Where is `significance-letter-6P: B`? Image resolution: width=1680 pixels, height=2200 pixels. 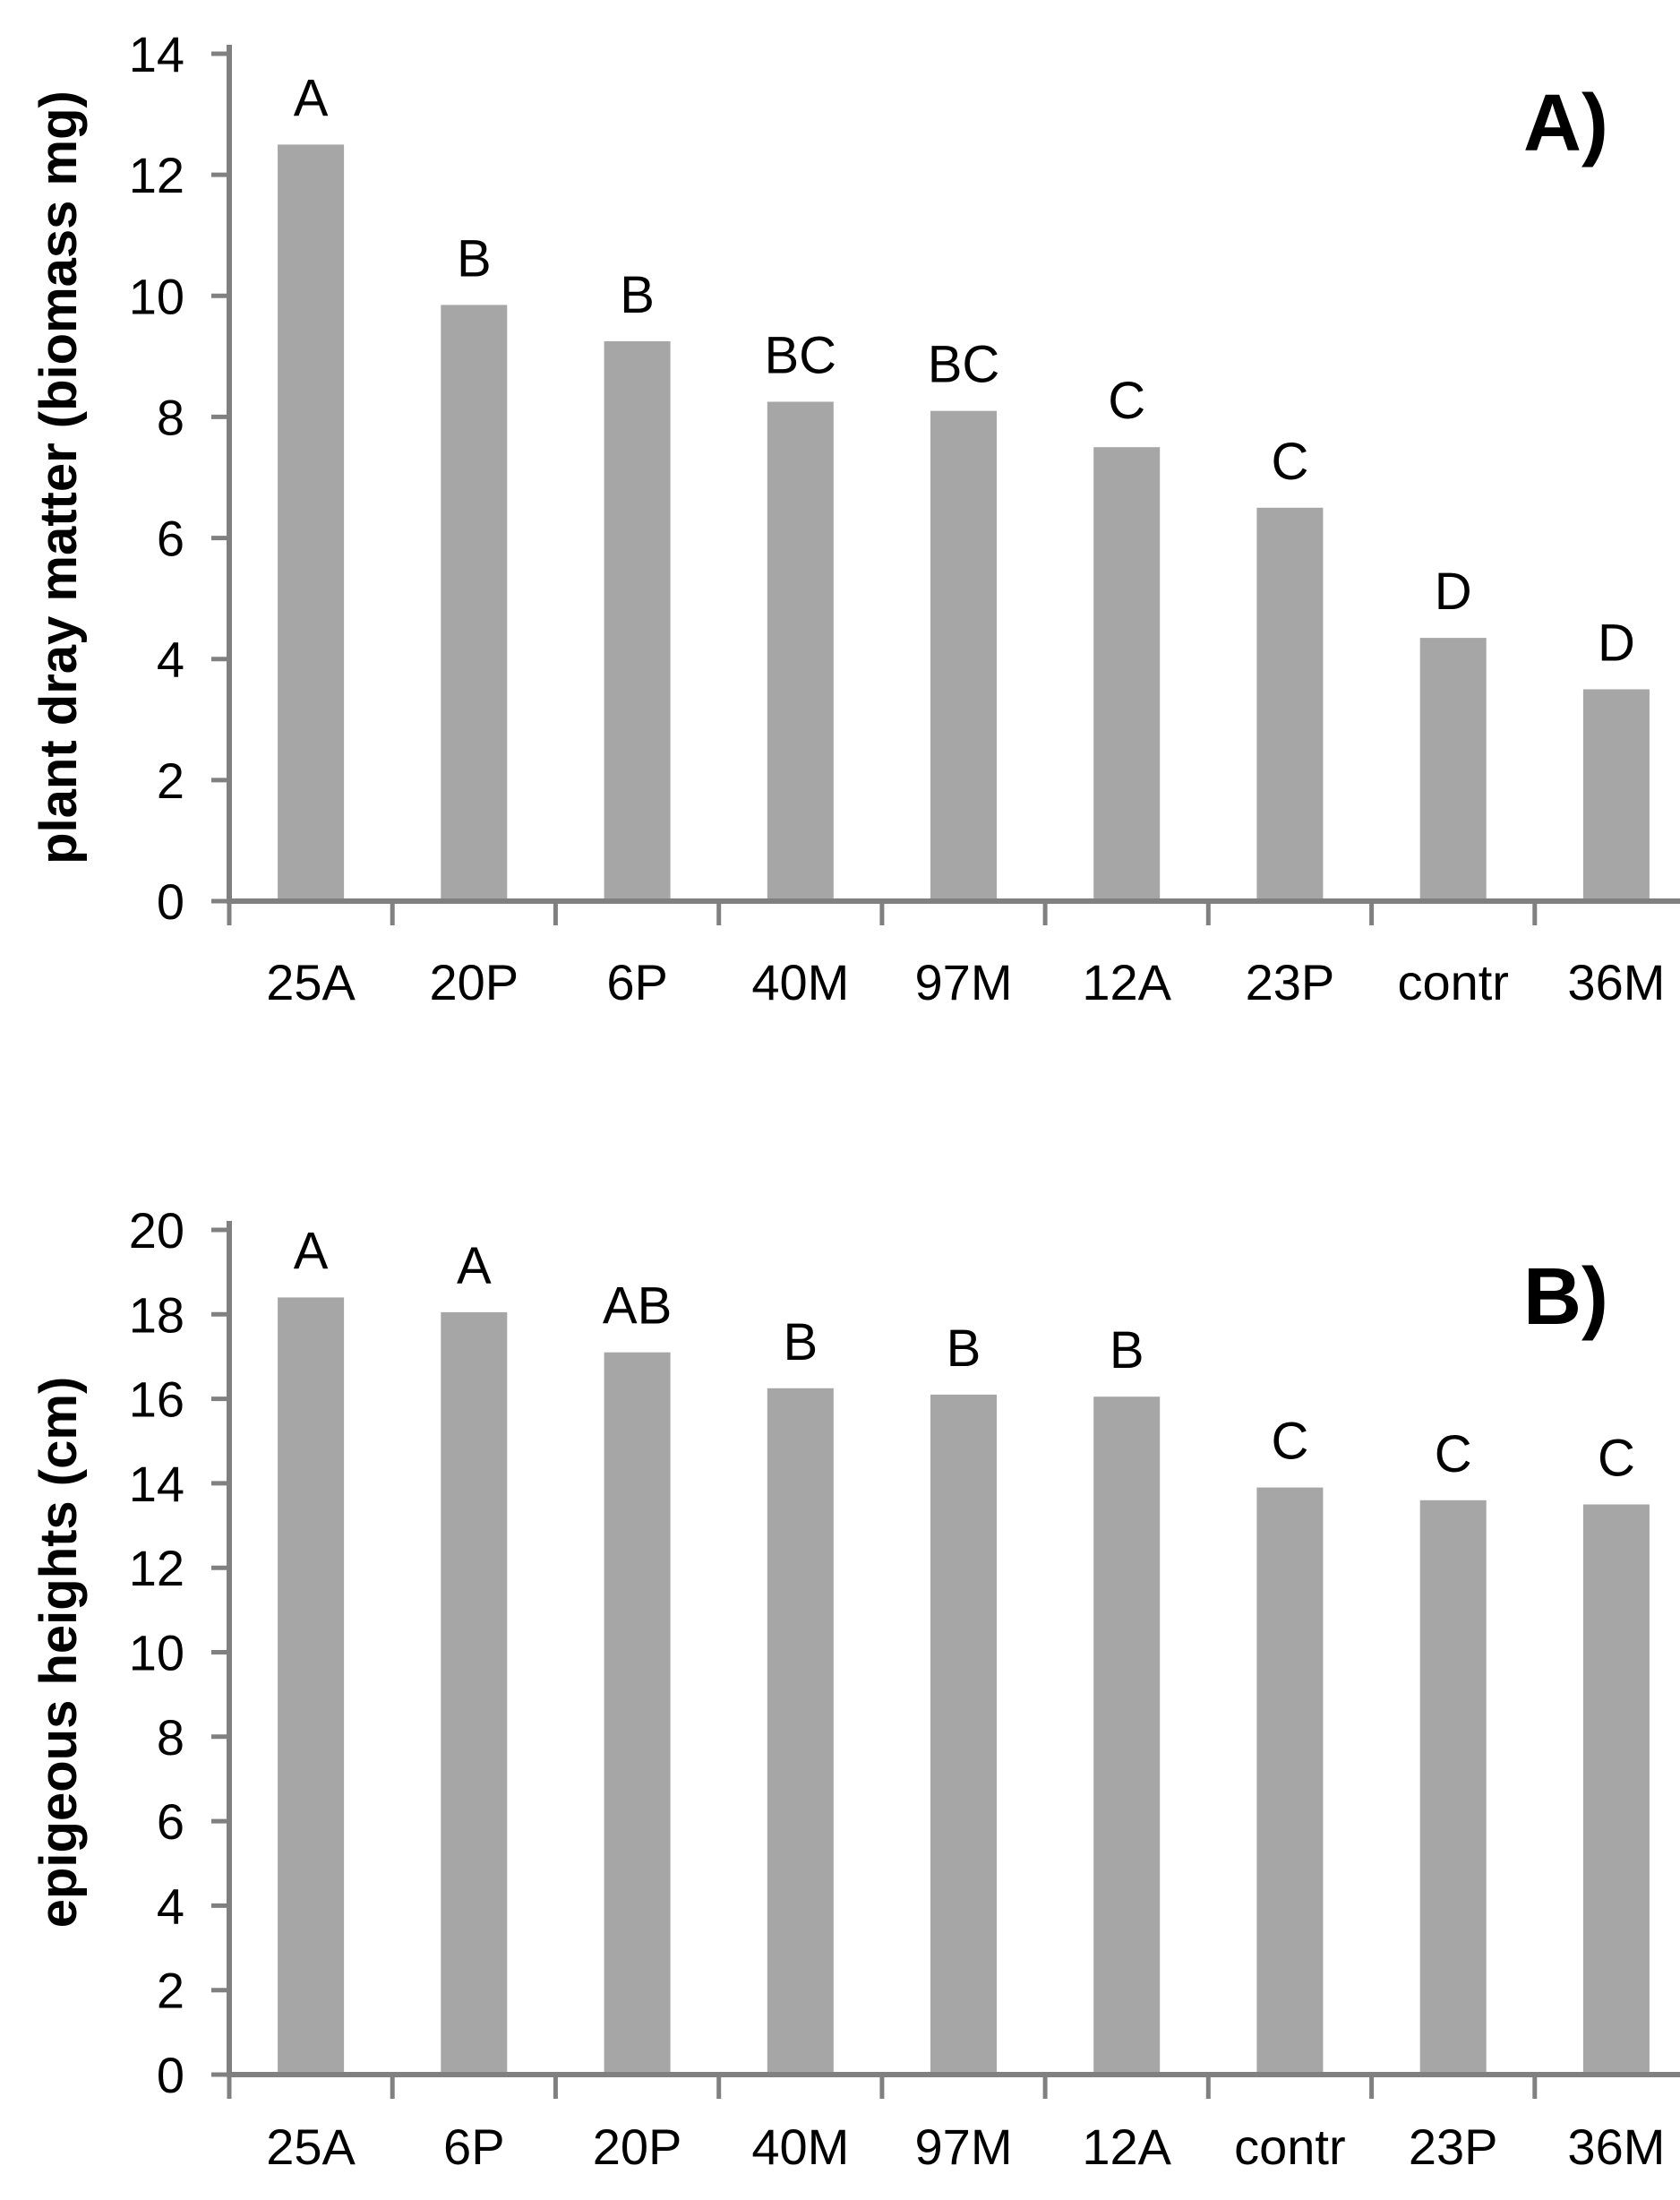
significance-letter-6P: B is located at coordinates (637, 295).